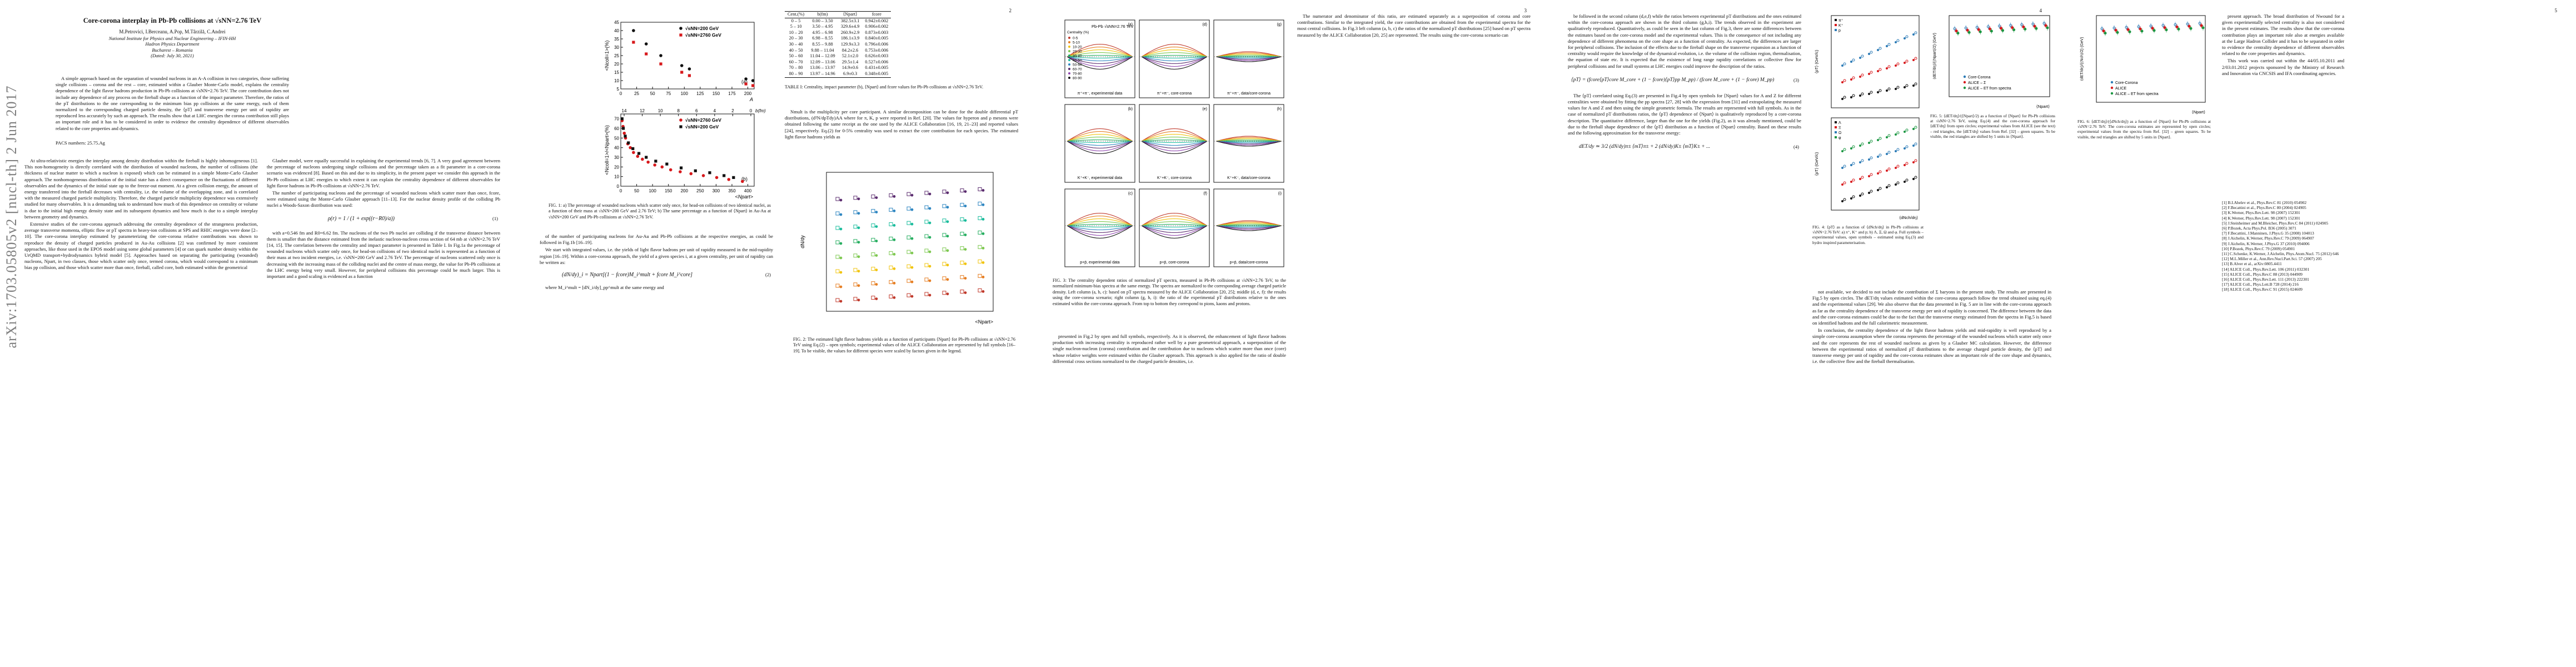 This screenshot has width=2576, height=667. What do you see at coordinates (1075, 39) in the screenshot?
I see `legend-label: 0-5` at bounding box center [1075, 39].